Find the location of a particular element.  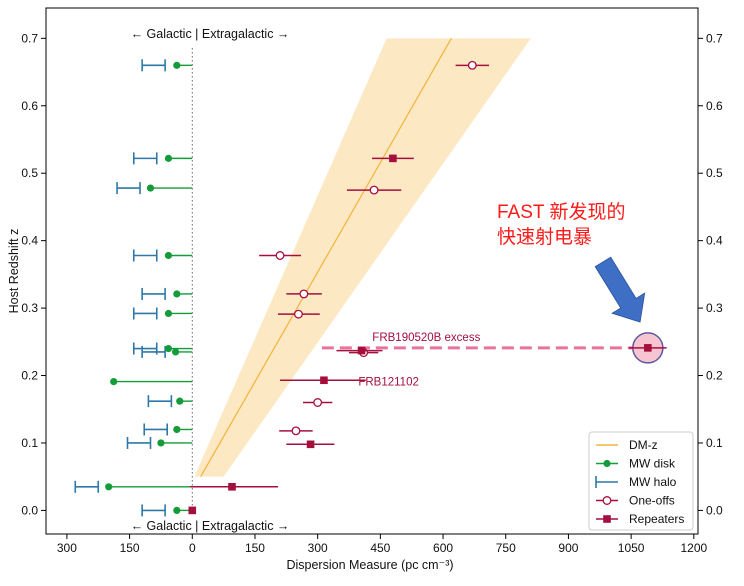

excess-label: FRB190520B excess is located at coordinates (426, 338).